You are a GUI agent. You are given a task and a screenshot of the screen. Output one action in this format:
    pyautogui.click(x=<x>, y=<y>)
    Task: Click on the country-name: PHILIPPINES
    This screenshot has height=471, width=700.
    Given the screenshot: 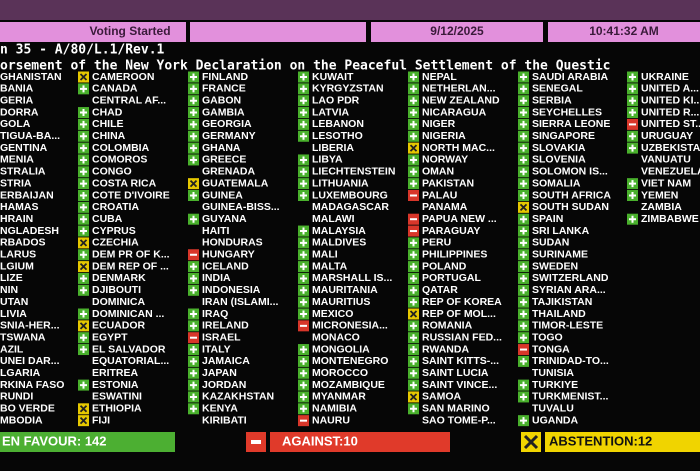 What is the action you would take?
    pyautogui.click(x=454, y=255)
    